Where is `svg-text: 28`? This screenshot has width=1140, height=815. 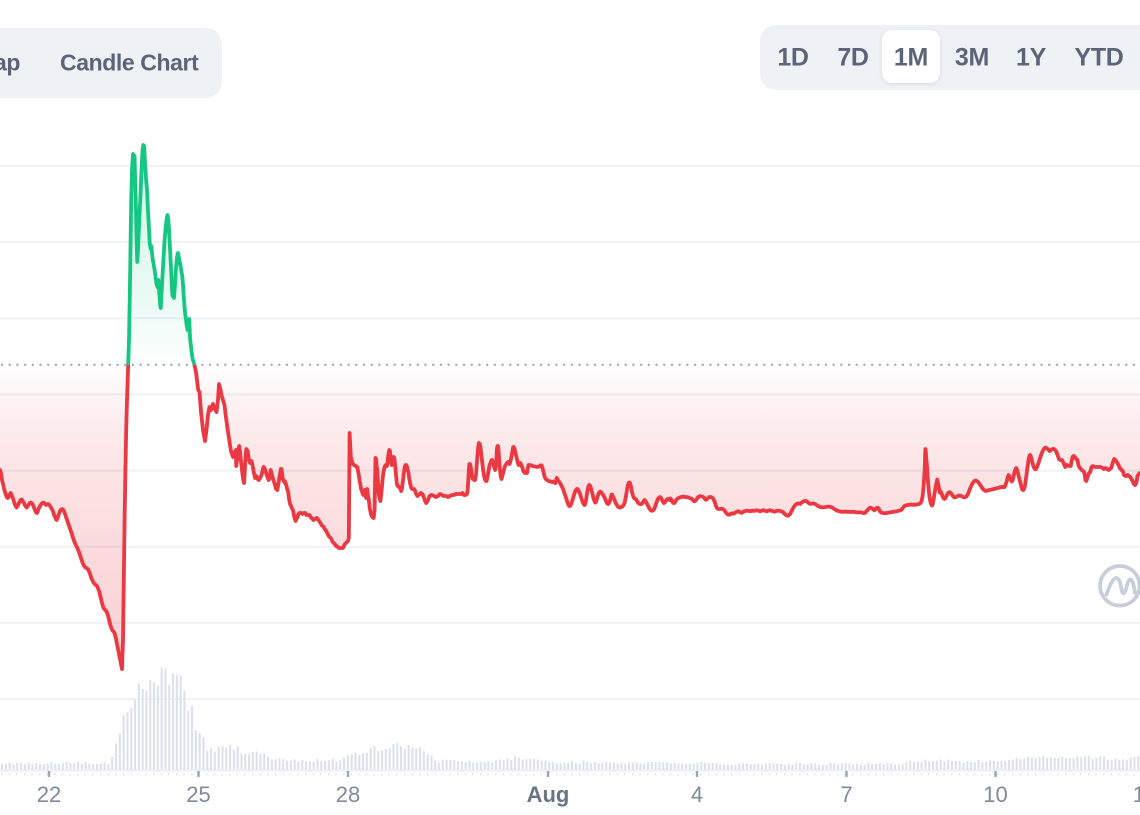
svg-text: 28 is located at coordinates (348, 794).